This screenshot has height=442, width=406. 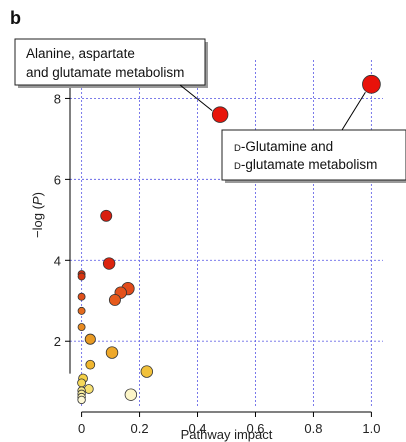 I want to click on x-tick-label: 0.4, so click(x=197, y=428).